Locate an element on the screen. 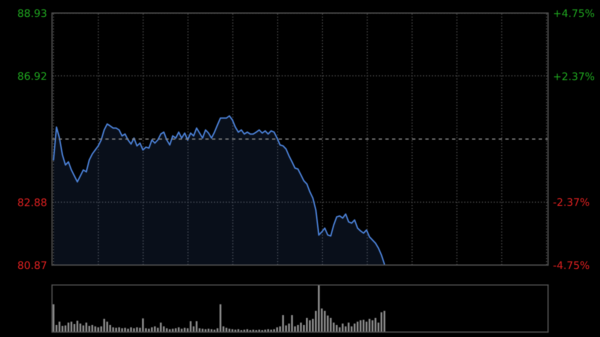 This screenshot has height=337, width=600. y-tick-label: 88.93 is located at coordinates (32, 13).